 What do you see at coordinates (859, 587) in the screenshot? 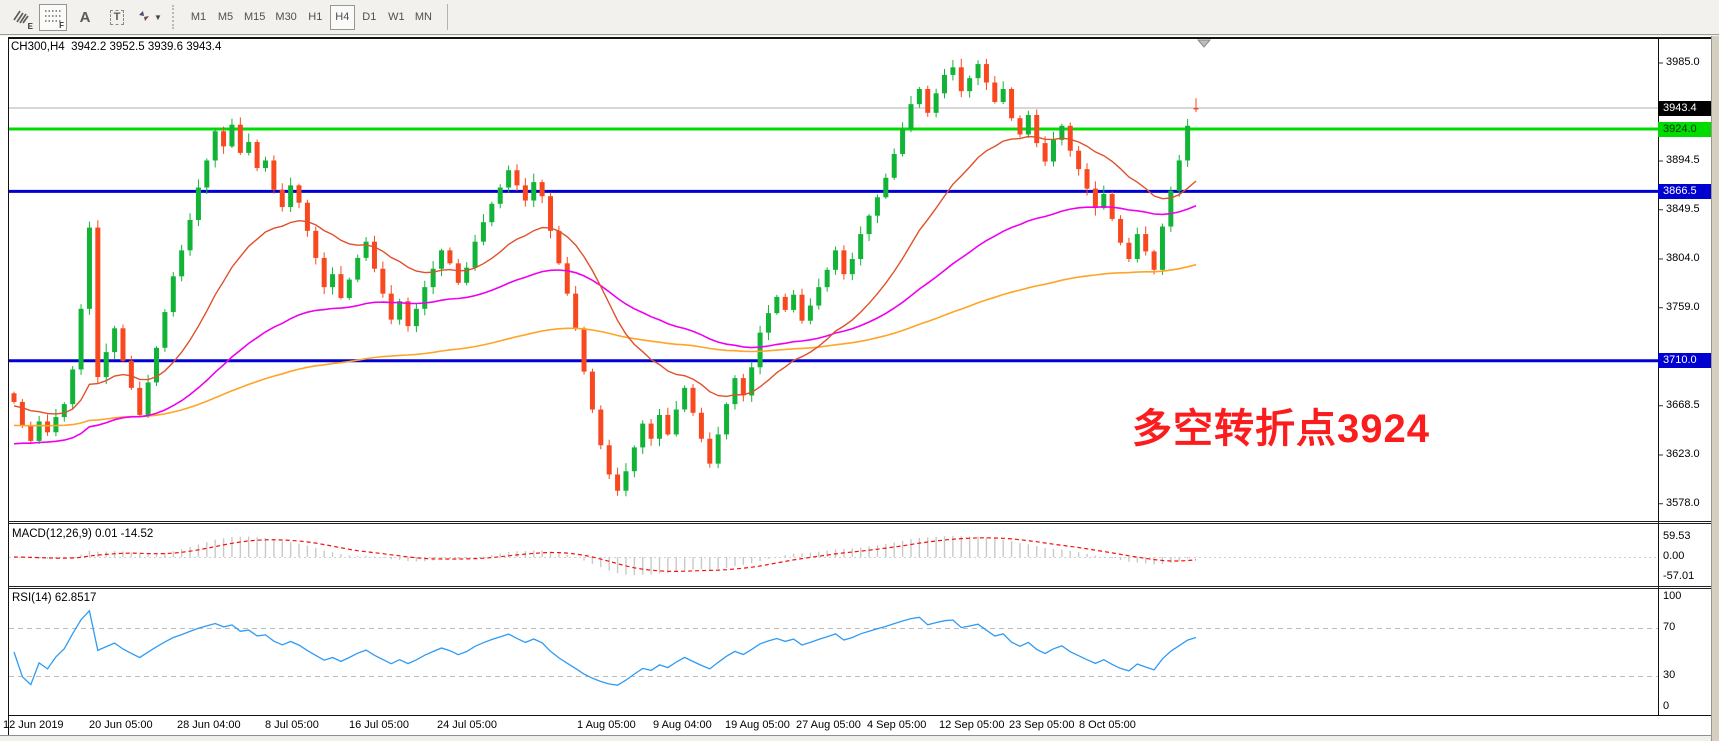
I see `panel-splitter-rsi` at bounding box center [859, 587].